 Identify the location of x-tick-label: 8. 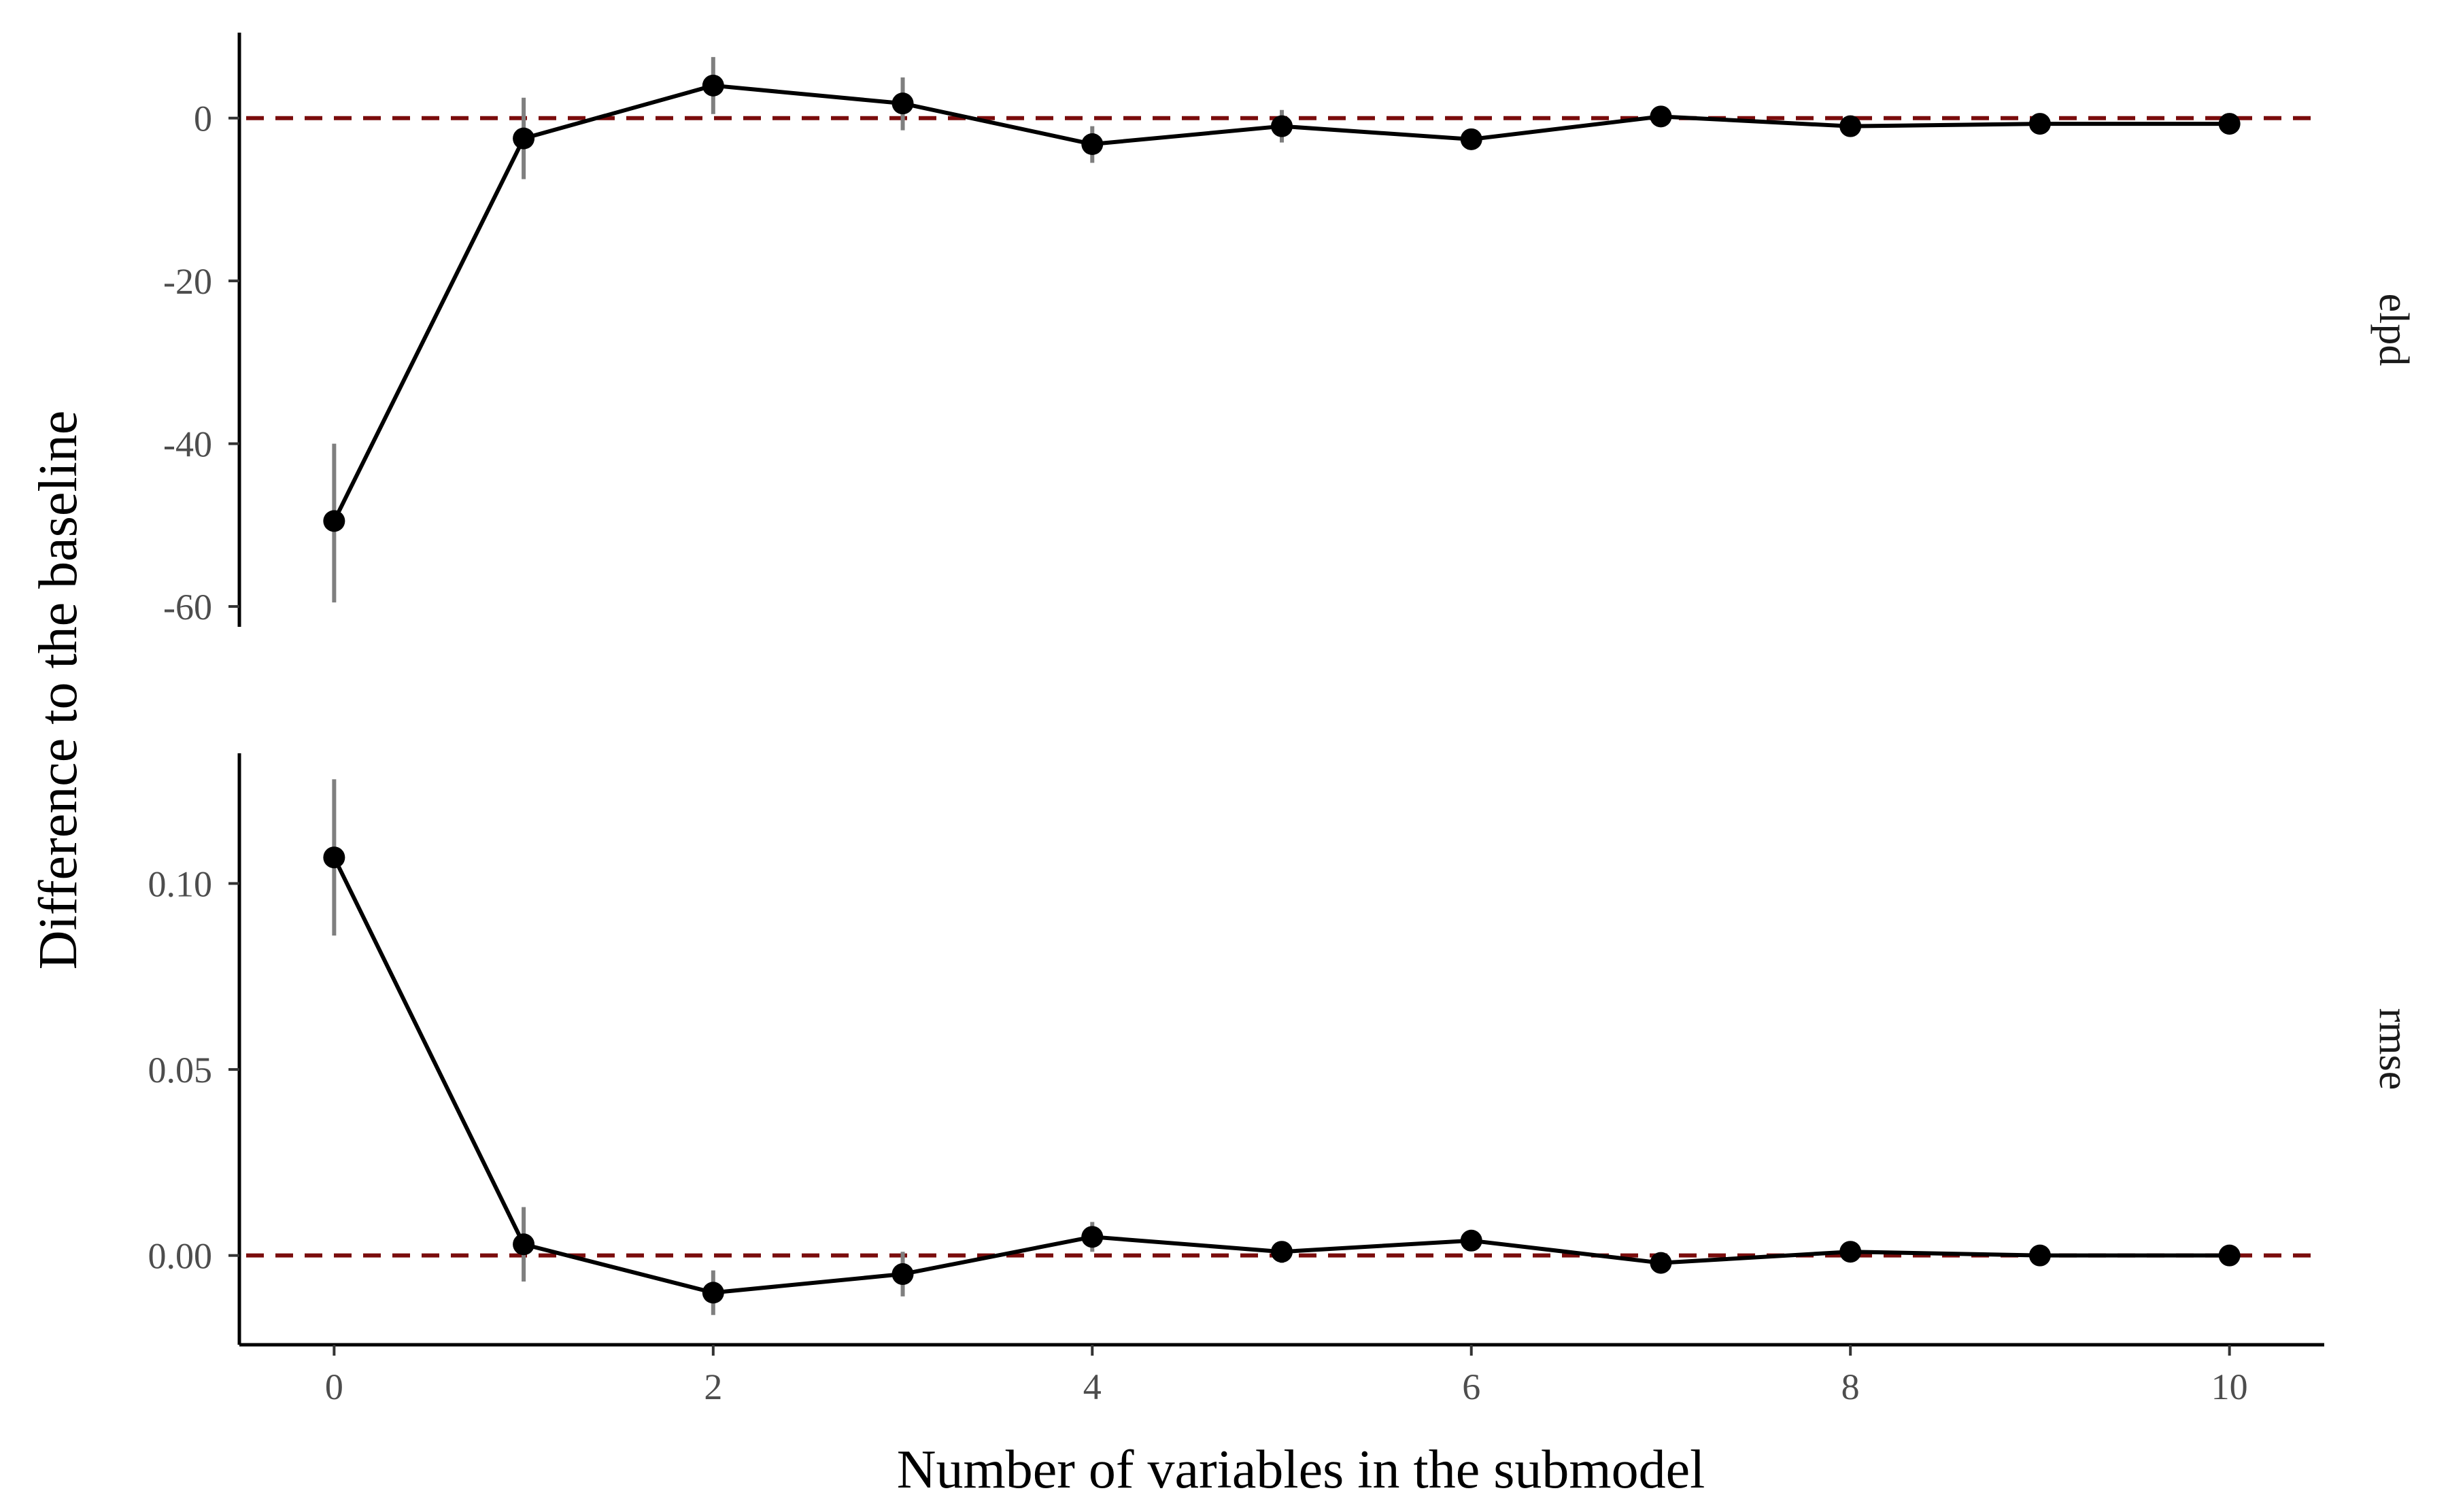
(1851, 1387).